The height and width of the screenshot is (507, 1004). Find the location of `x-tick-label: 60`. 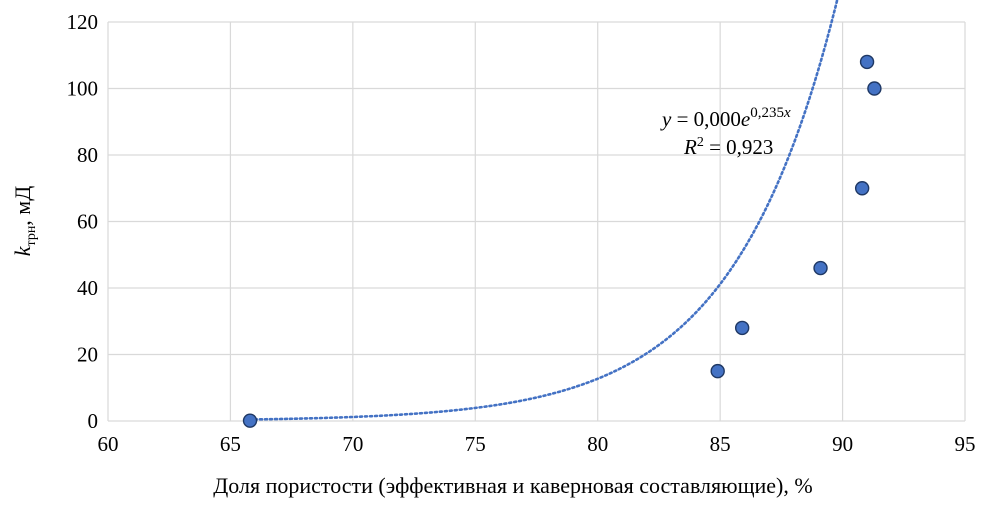

x-tick-label: 60 is located at coordinates (108, 444).